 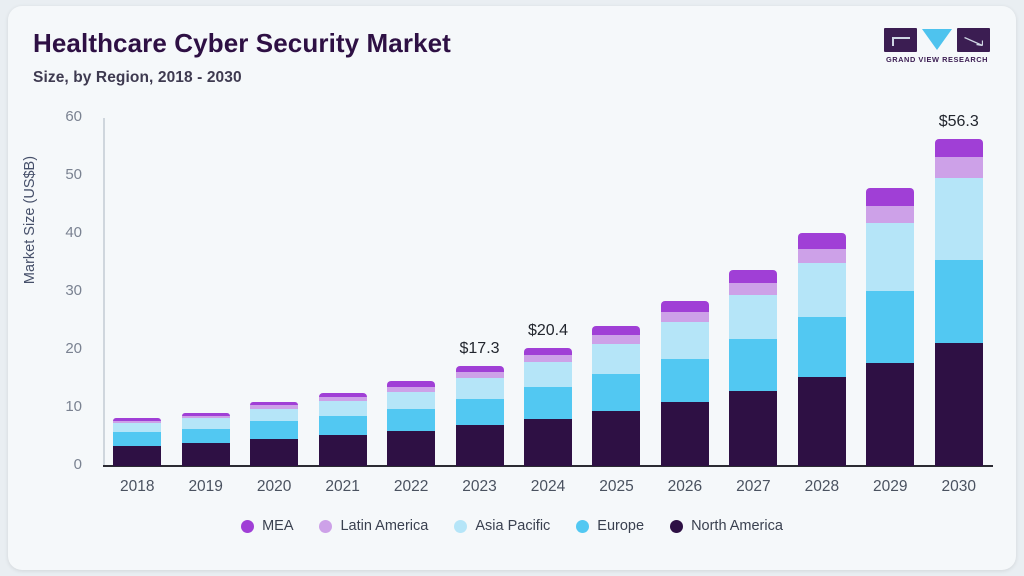 What do you see at coordinates (104, 292) in the screenshot?
I see `y-axis-line` at bounding box center [104, 292].